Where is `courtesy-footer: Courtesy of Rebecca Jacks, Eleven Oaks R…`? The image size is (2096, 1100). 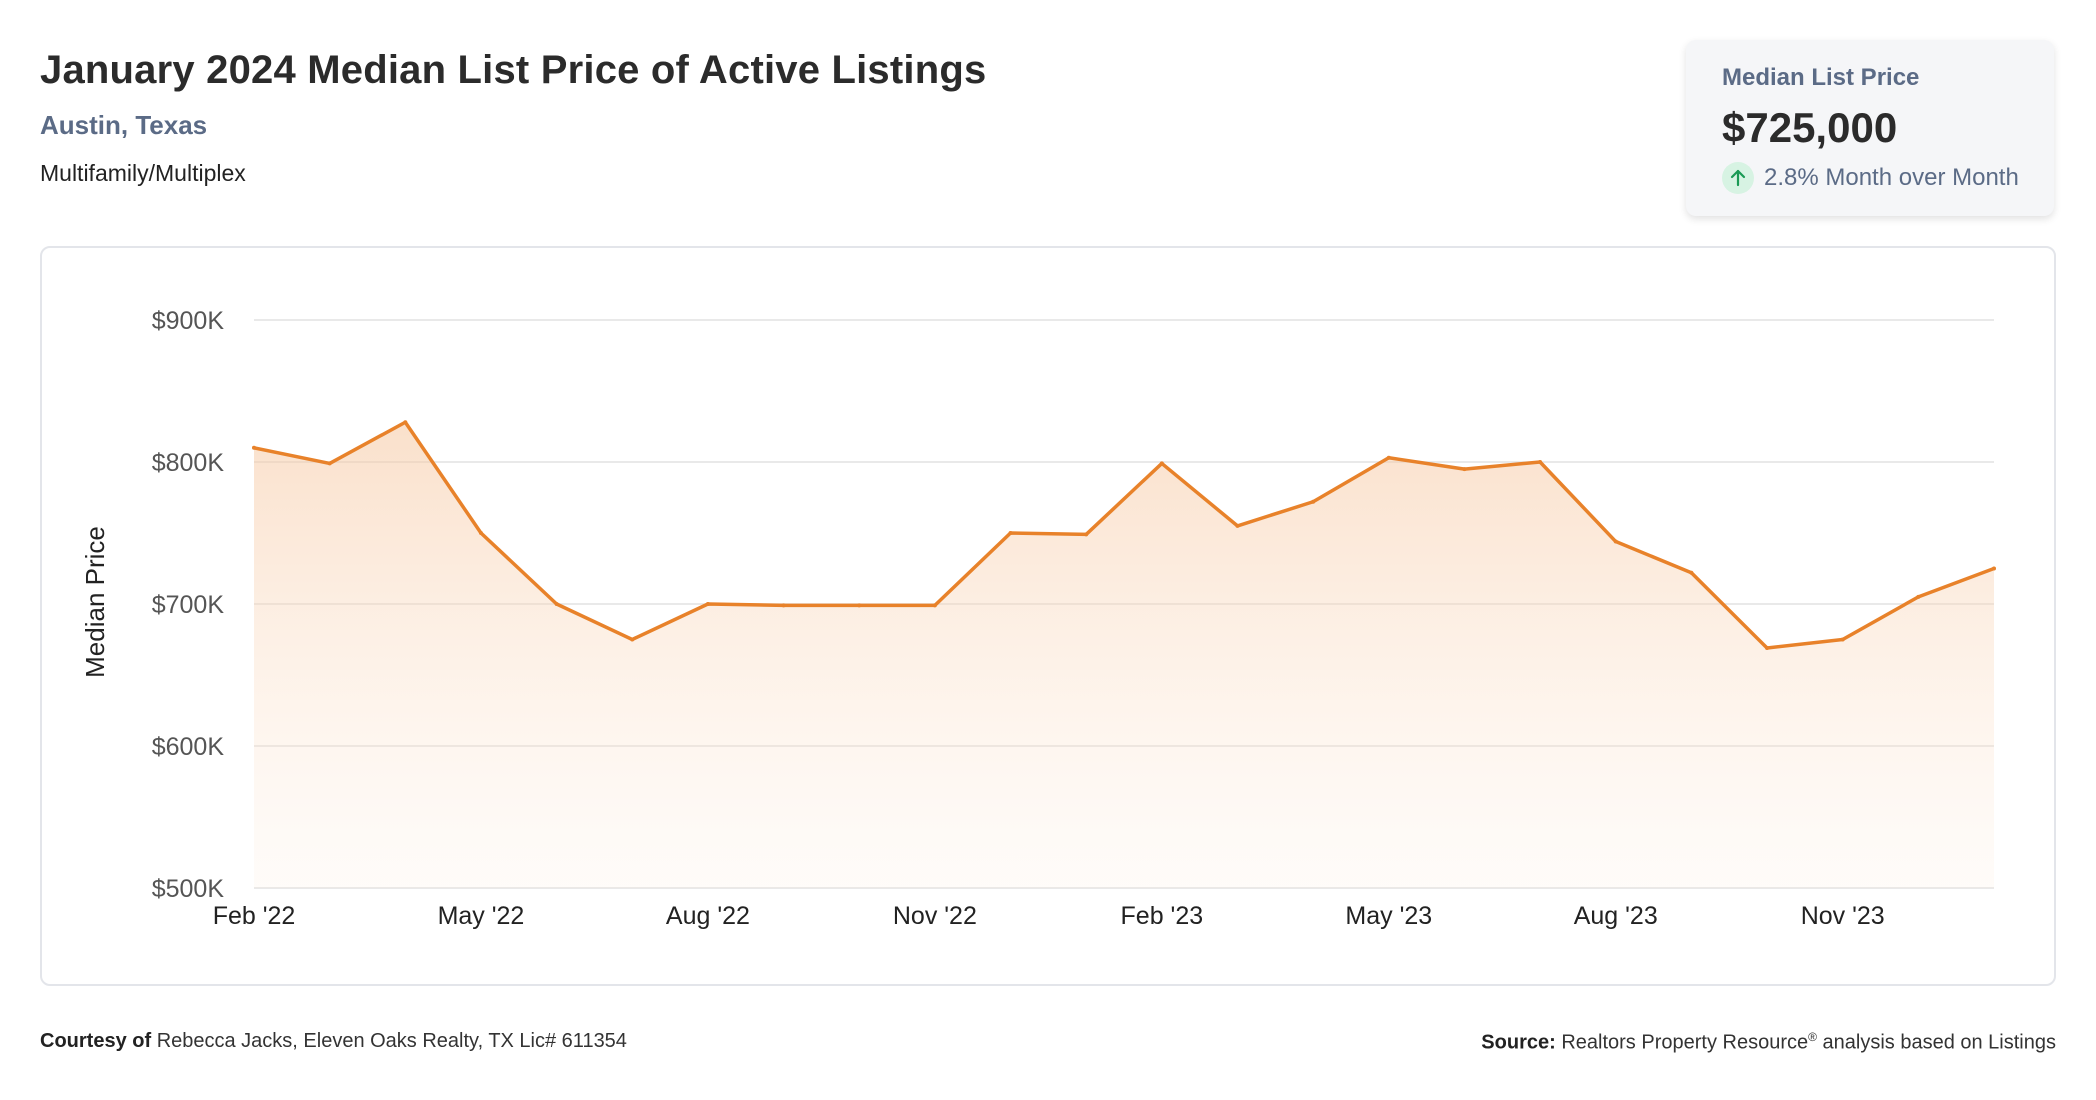
courtesy-footer: Courtesy of Rebecca Jacks, Eleven Oaks R… is located at coordinates (333, 1041).